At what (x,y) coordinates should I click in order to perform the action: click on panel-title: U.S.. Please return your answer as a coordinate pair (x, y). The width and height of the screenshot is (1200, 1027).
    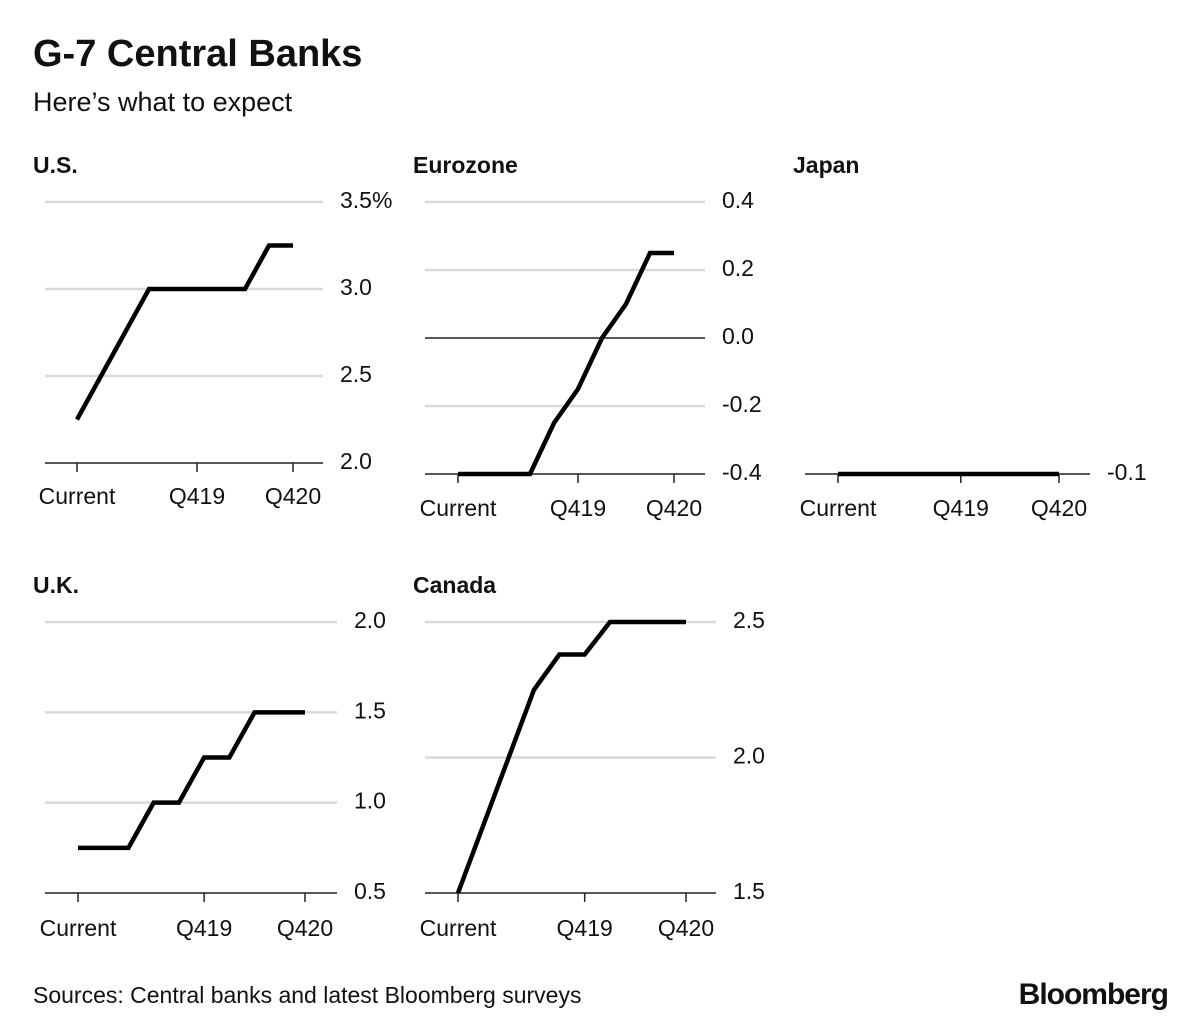
    Looking at the image, I should click on (55, 165).